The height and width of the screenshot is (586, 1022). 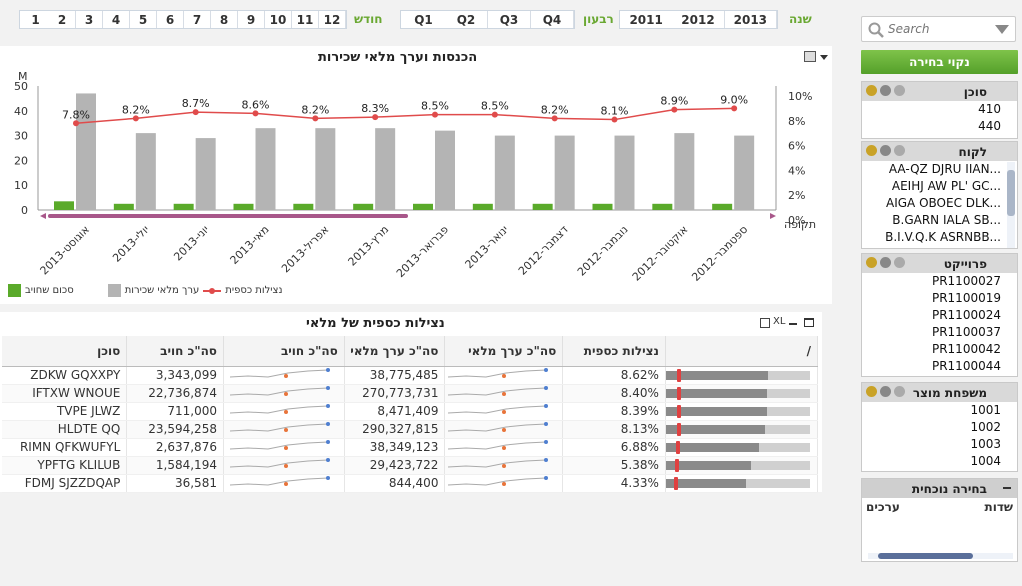 What do you see at coordinates (966, 298) in the screenshot?
I see `list-item: PR1100019` at bounding box center [966, 298].